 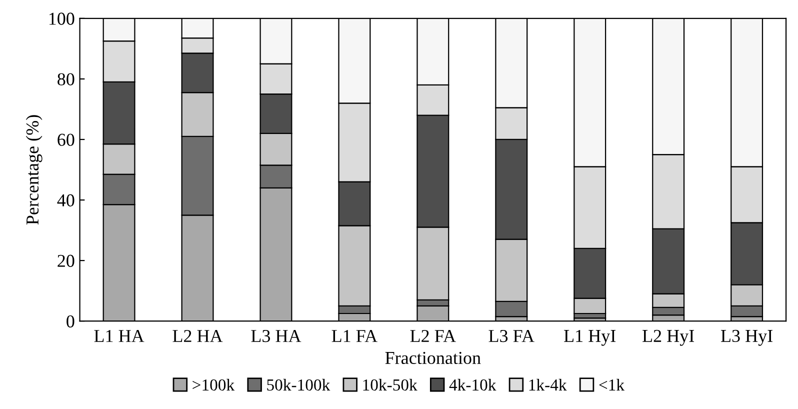 What do you see at coordinates (34, 170) in the screenshot?
I see `y-axis-title: Percentage (%)` at bounding box center [34, 170].